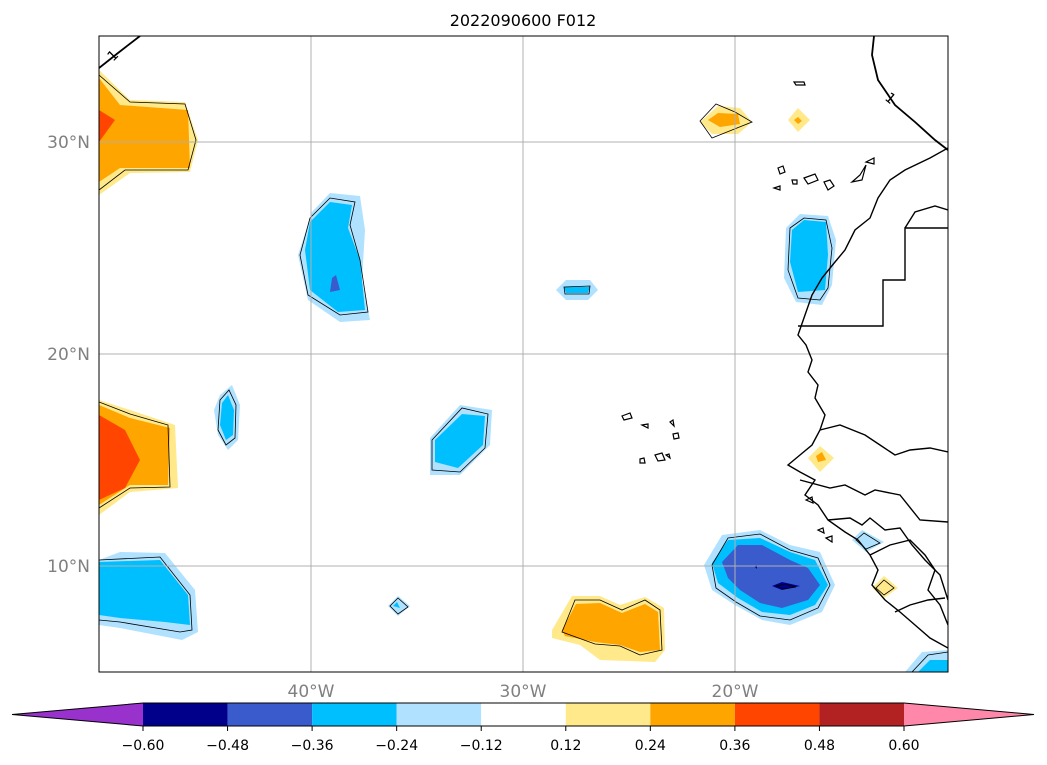 The height and width of the screenshot is (765, 1047). I want to click on lat-label: 10°N, so click(68, 567).